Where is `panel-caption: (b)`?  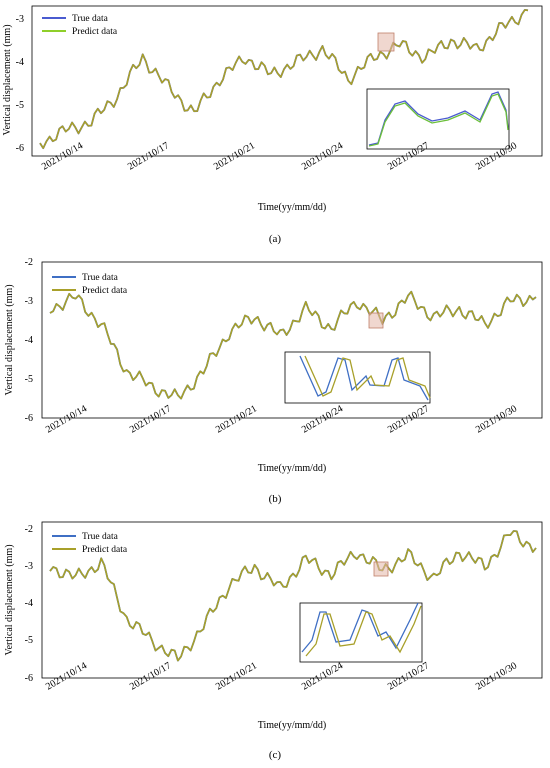 panel-caption: (b) is located at coordinates (275, 499).